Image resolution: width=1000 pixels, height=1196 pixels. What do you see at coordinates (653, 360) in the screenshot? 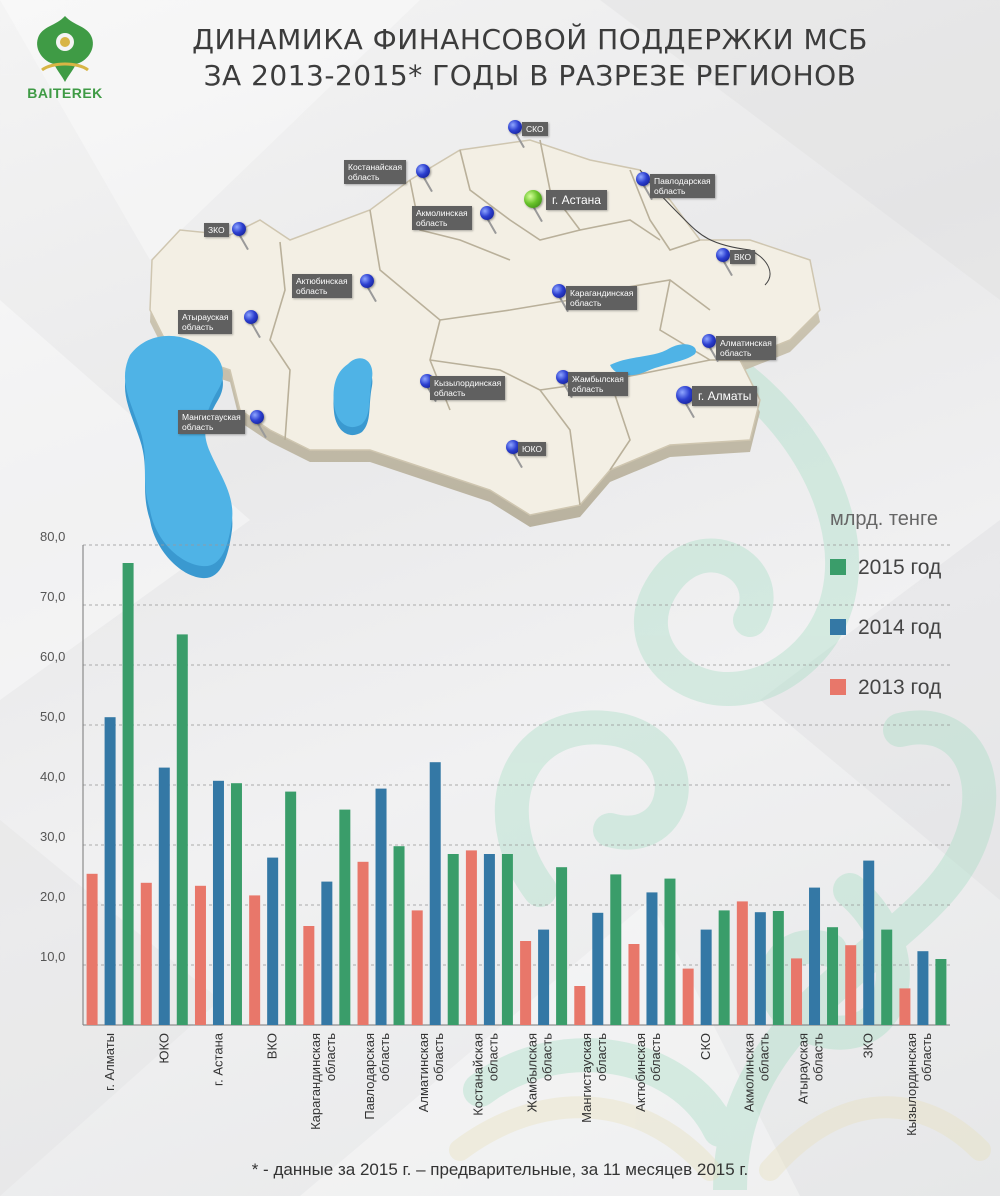
I see `balkhash-lake` at bounding box center [653, 360].